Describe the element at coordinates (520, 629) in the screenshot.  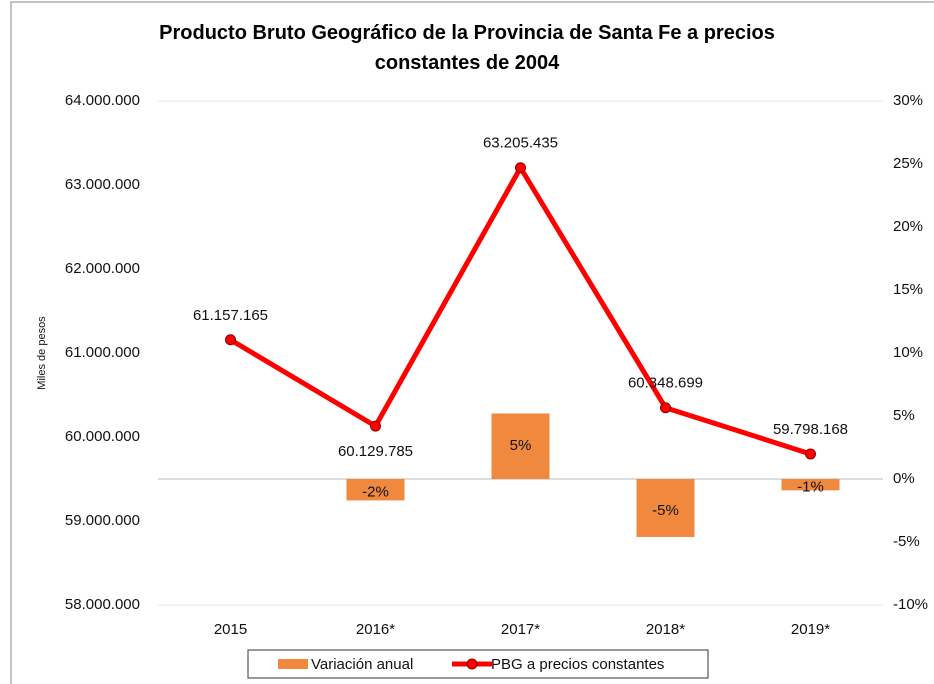
I see `x-tick-label: 2017*` at that location.